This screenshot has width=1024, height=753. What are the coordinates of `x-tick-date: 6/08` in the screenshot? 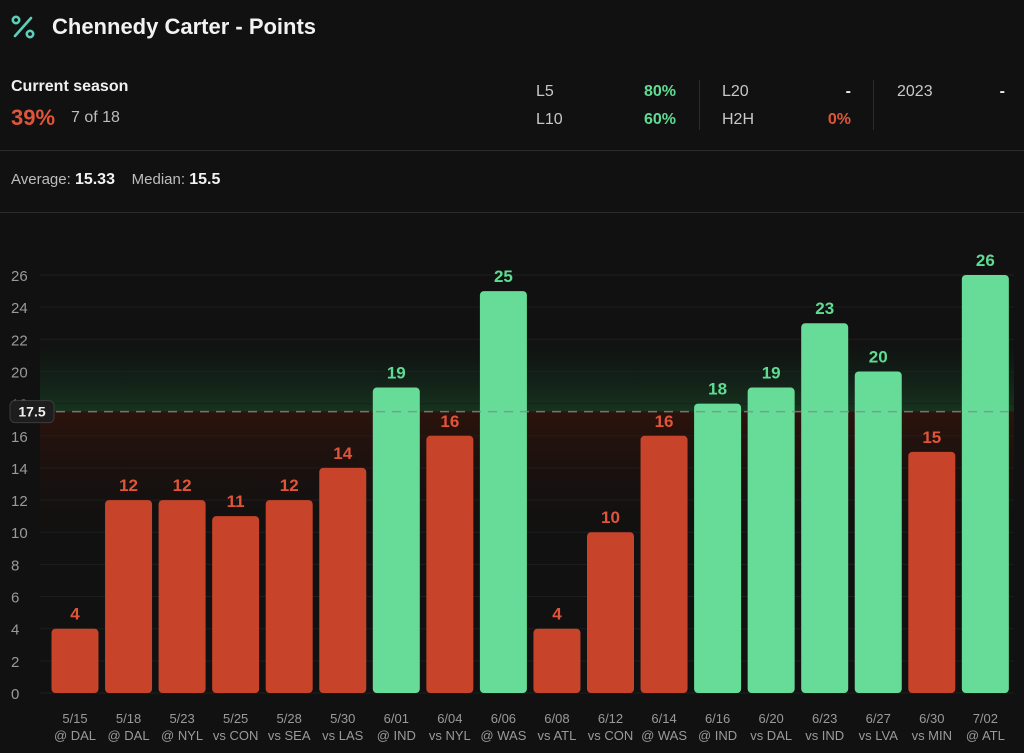 It's located at (556, 718).